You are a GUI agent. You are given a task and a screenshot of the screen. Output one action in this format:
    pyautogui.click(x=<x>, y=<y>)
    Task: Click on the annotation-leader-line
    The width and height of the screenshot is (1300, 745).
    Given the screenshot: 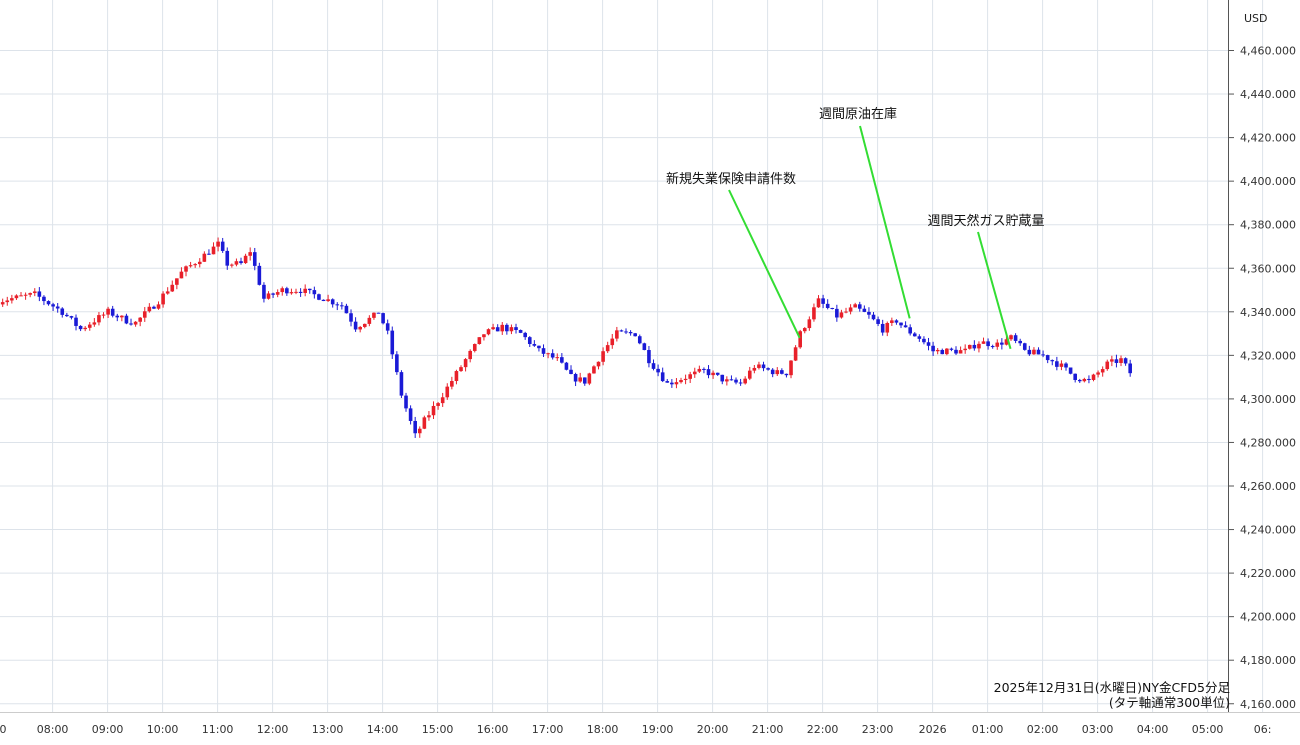 What is the action you would take?
    pyautogui.click(x=885, y=222)
    